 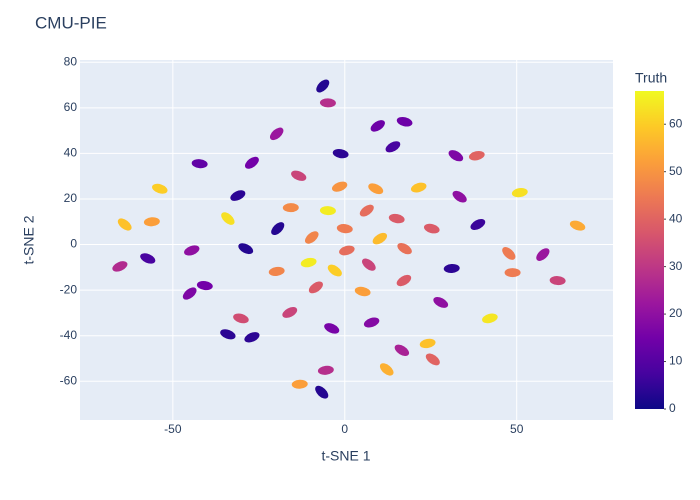 What do you see at coordinates (676, 171) in the screenshot?
I see `colorbar-tick-label: 50` at bounding box center [676, 171].